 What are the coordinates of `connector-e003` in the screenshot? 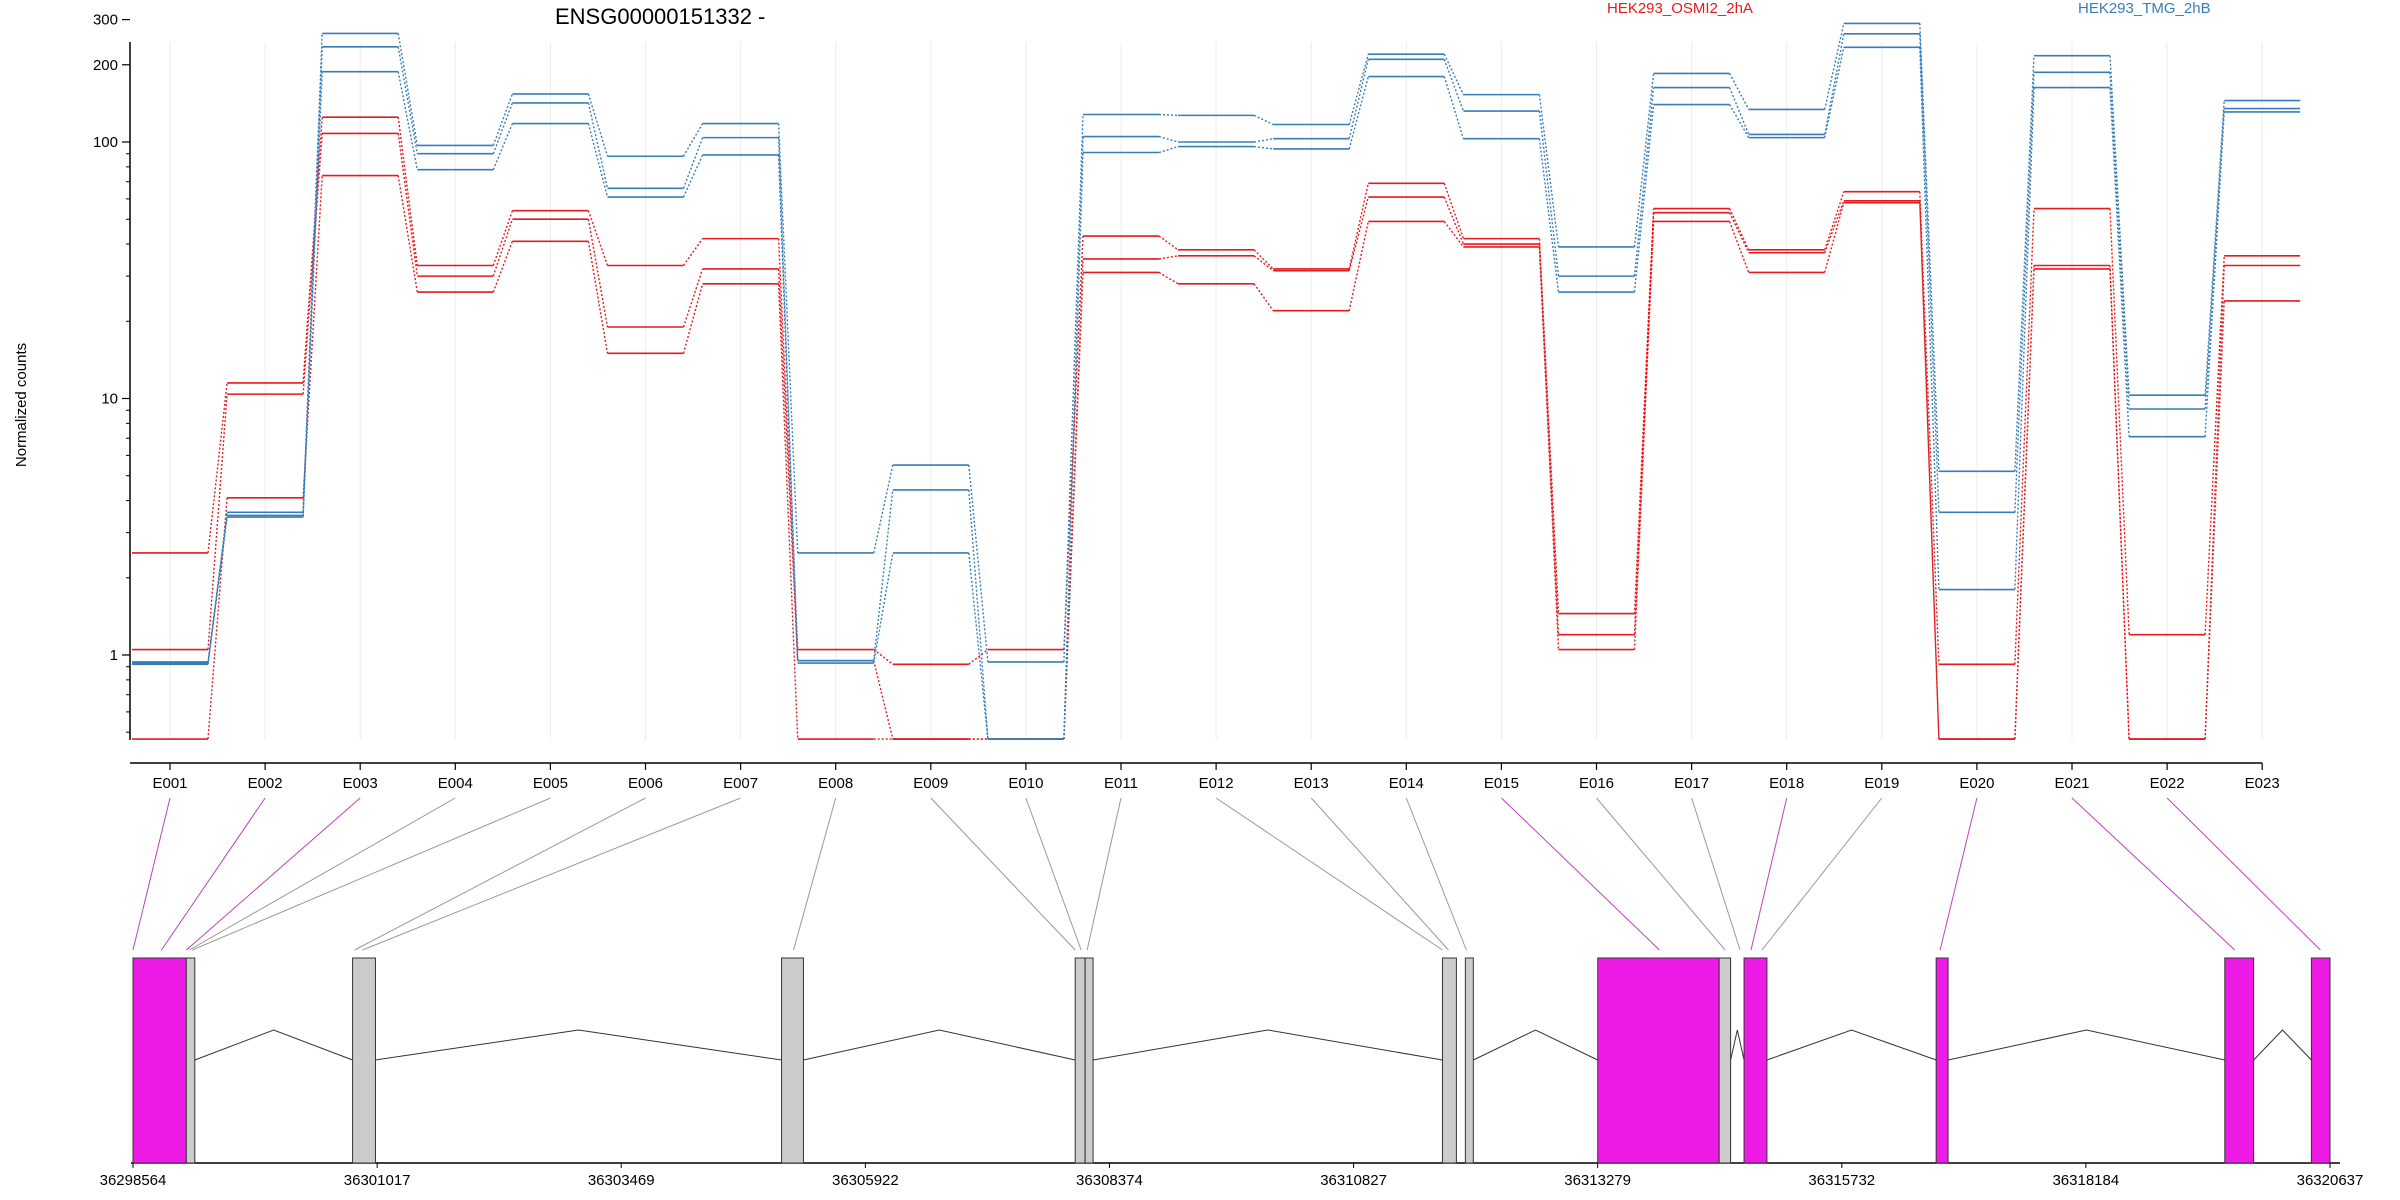 It's located at (273, 874).